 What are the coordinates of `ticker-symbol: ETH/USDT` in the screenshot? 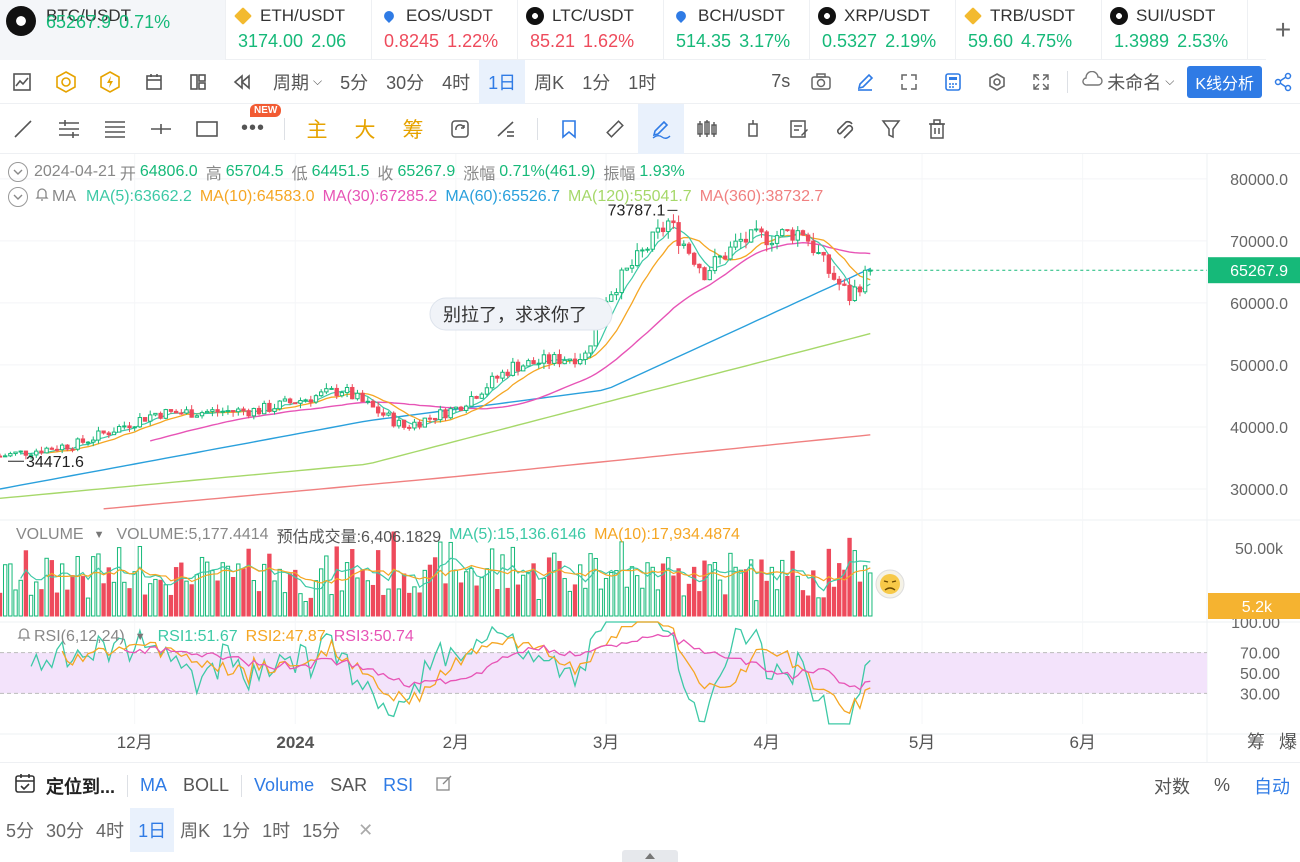 It's located at (302, 15).